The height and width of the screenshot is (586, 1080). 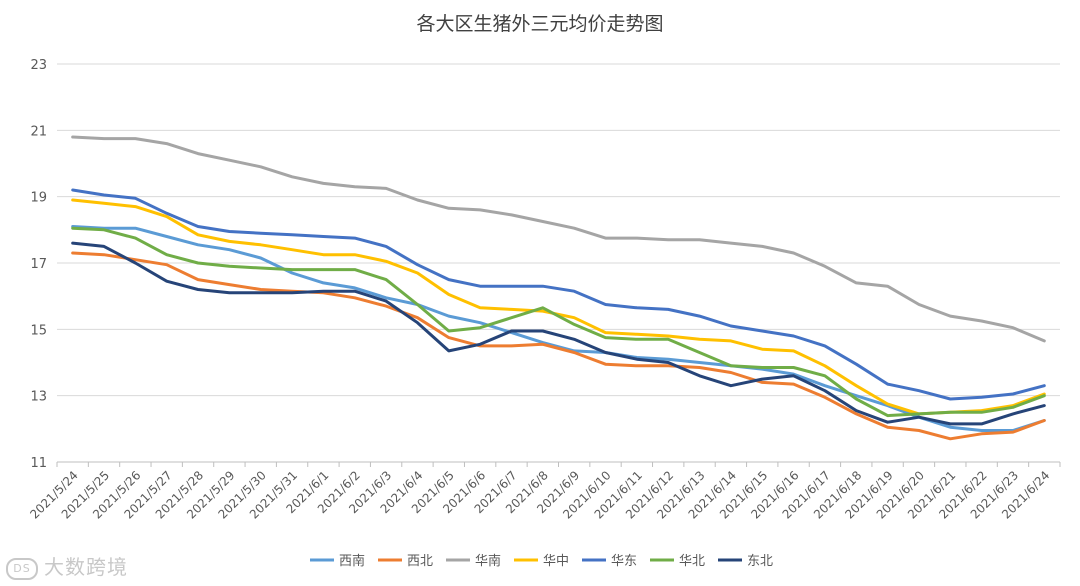 I want to click on y-tick-label: 23, so click(x=38, y=65).